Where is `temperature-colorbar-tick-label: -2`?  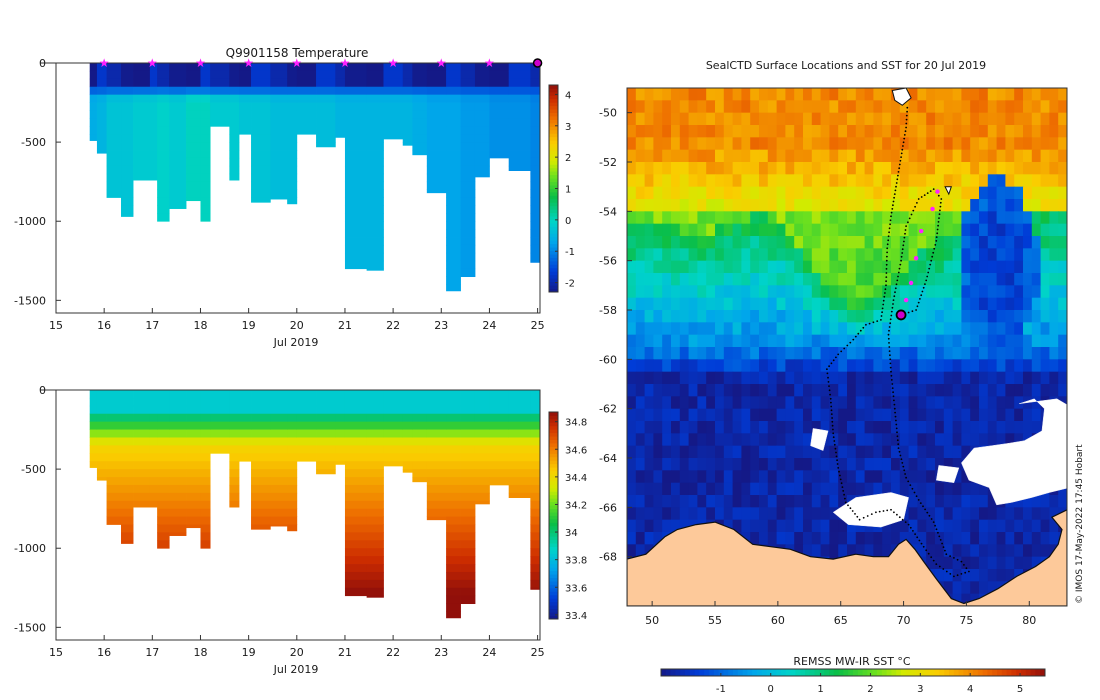 temperature-colorbar-tick-label: -2 is located at coordinates (570, 284).